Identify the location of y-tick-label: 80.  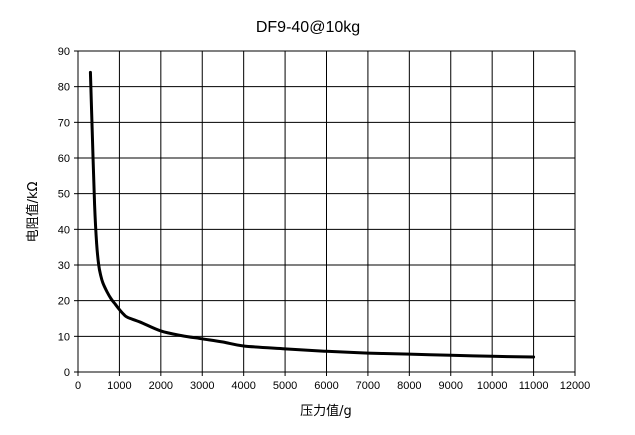
(64, 88).